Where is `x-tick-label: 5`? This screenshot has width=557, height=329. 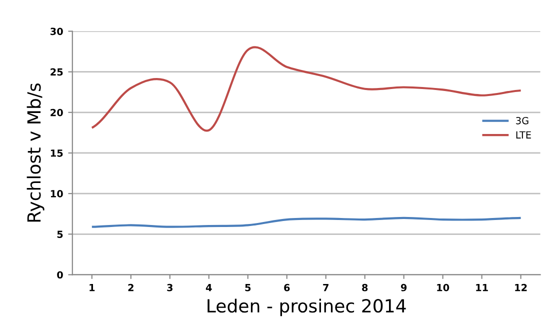 x-tick-label: 5 is located at coordinates (248, 288).